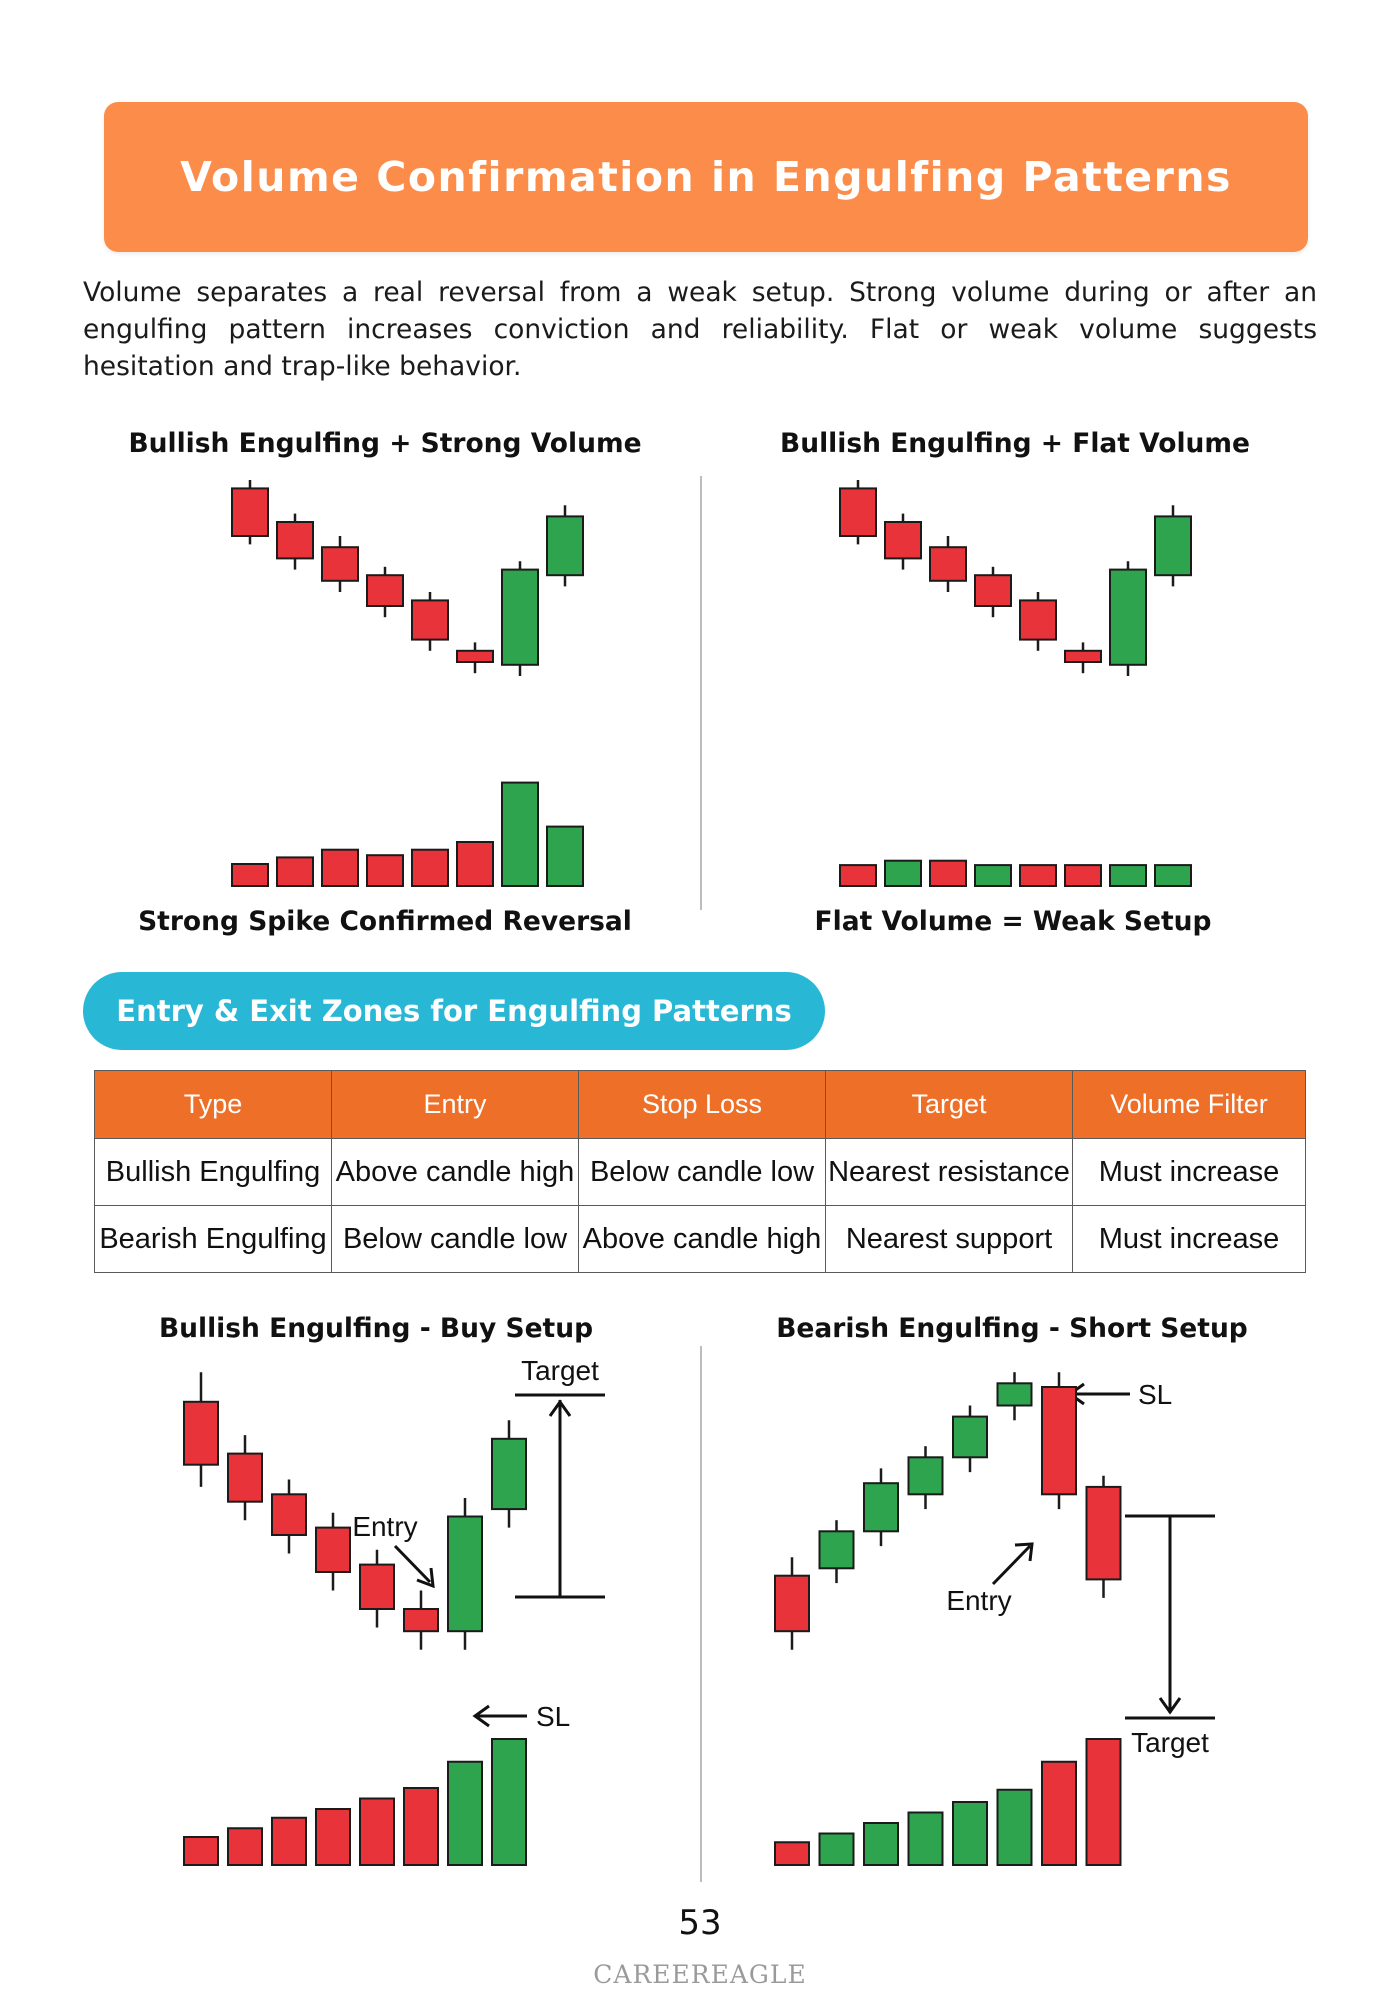 Image resolution: width=1400 pixels, height=2000 pixels. What do you see at coordinates (385, 921) in the screenshot?
I see `panel-strong-caption: Strong Spike Confirmed Reversal` at bounding box center [385, 921].